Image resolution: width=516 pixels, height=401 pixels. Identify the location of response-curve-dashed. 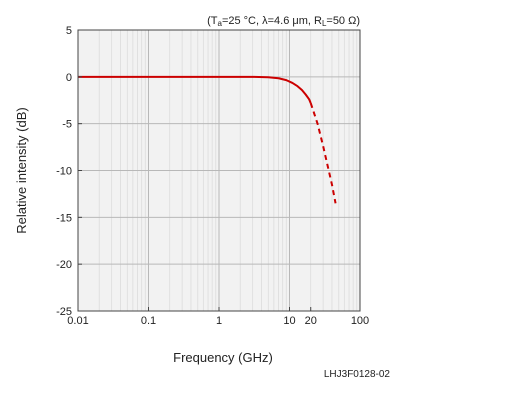
(323, 153).